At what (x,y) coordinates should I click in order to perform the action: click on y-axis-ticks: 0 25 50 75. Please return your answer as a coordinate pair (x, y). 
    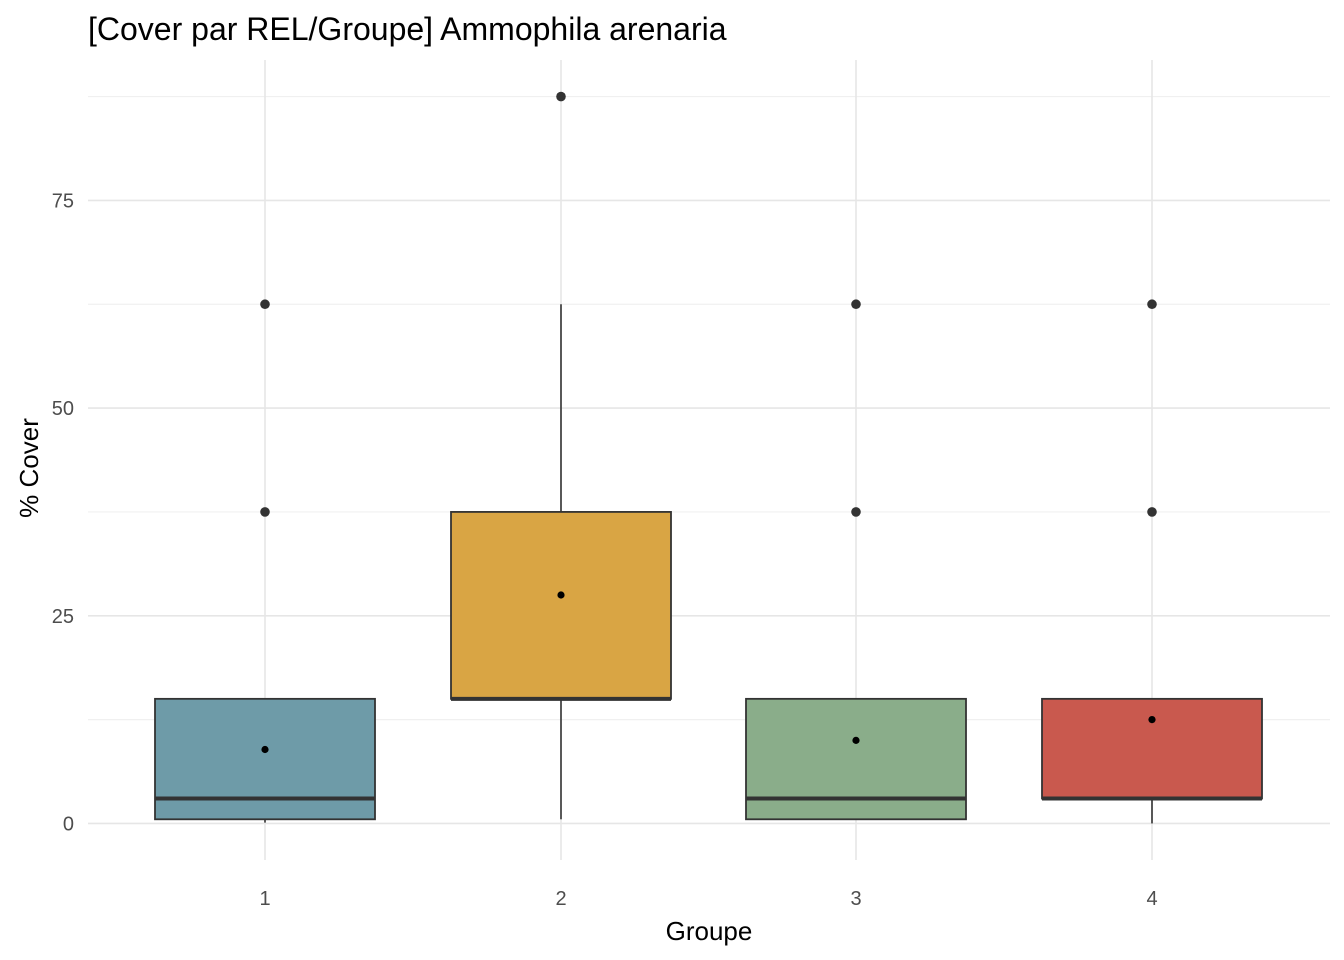
    Looking at the image, I should click on (63, 512).